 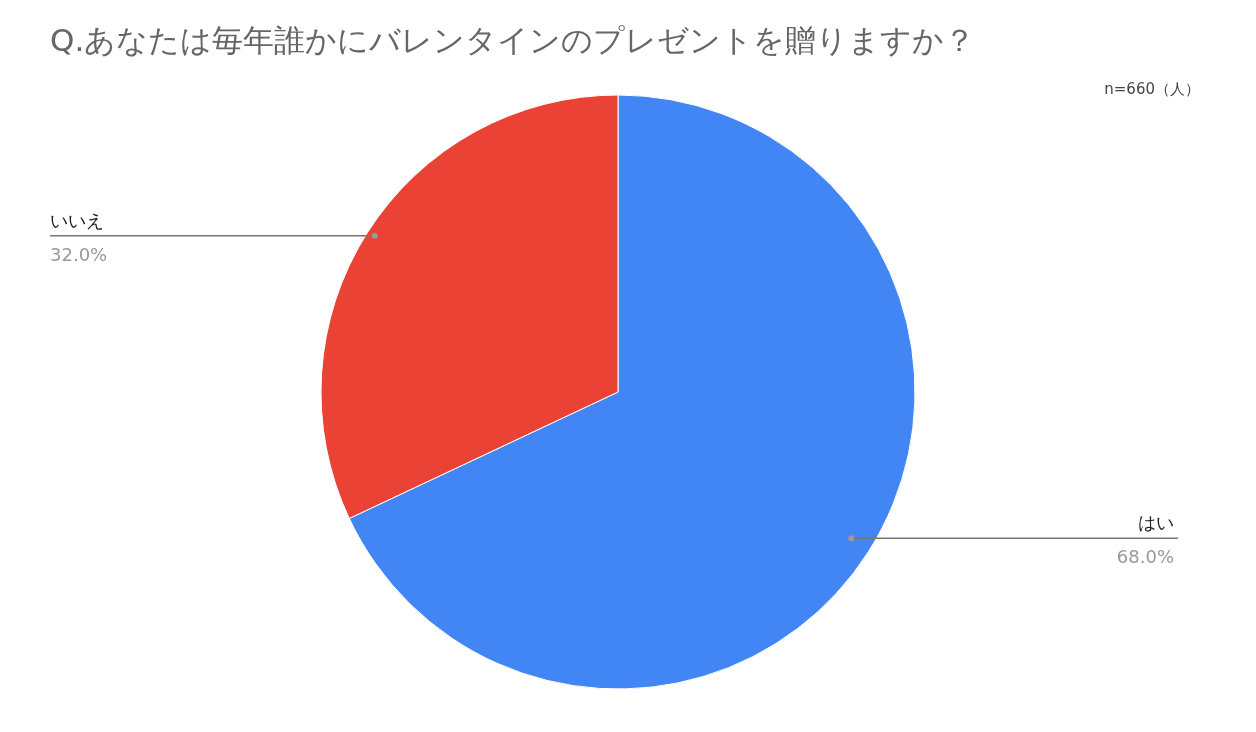 What do you see at coordinates (79, 254) in the screenshot?
I see `data-label: 32.0%` at bounding box center [79, 254].